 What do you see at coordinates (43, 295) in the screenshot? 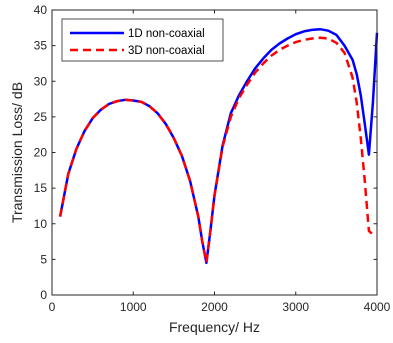
I see `y-tick-label: 0` at bounding box center [43, 295].